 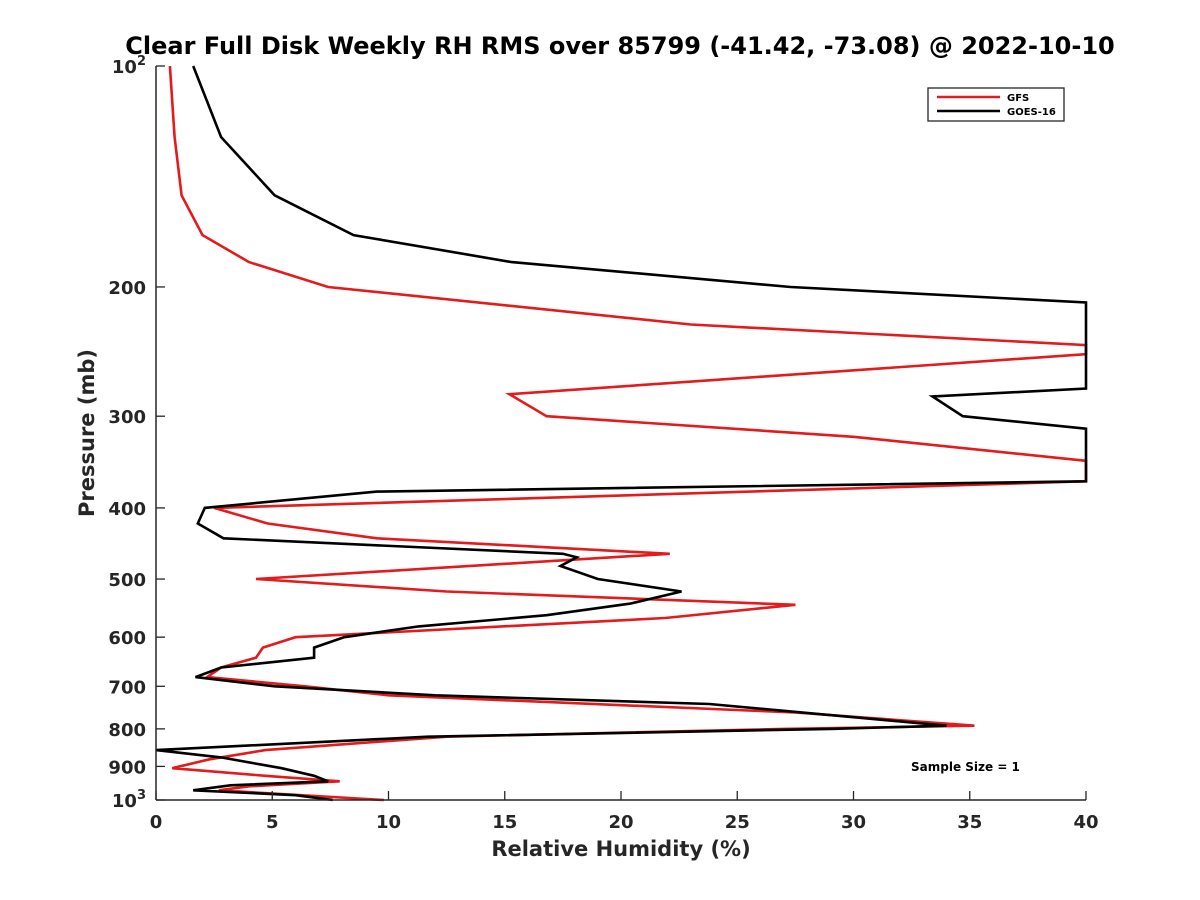 I want to click on y-tick-label: 400, so click(x=127, y=509).